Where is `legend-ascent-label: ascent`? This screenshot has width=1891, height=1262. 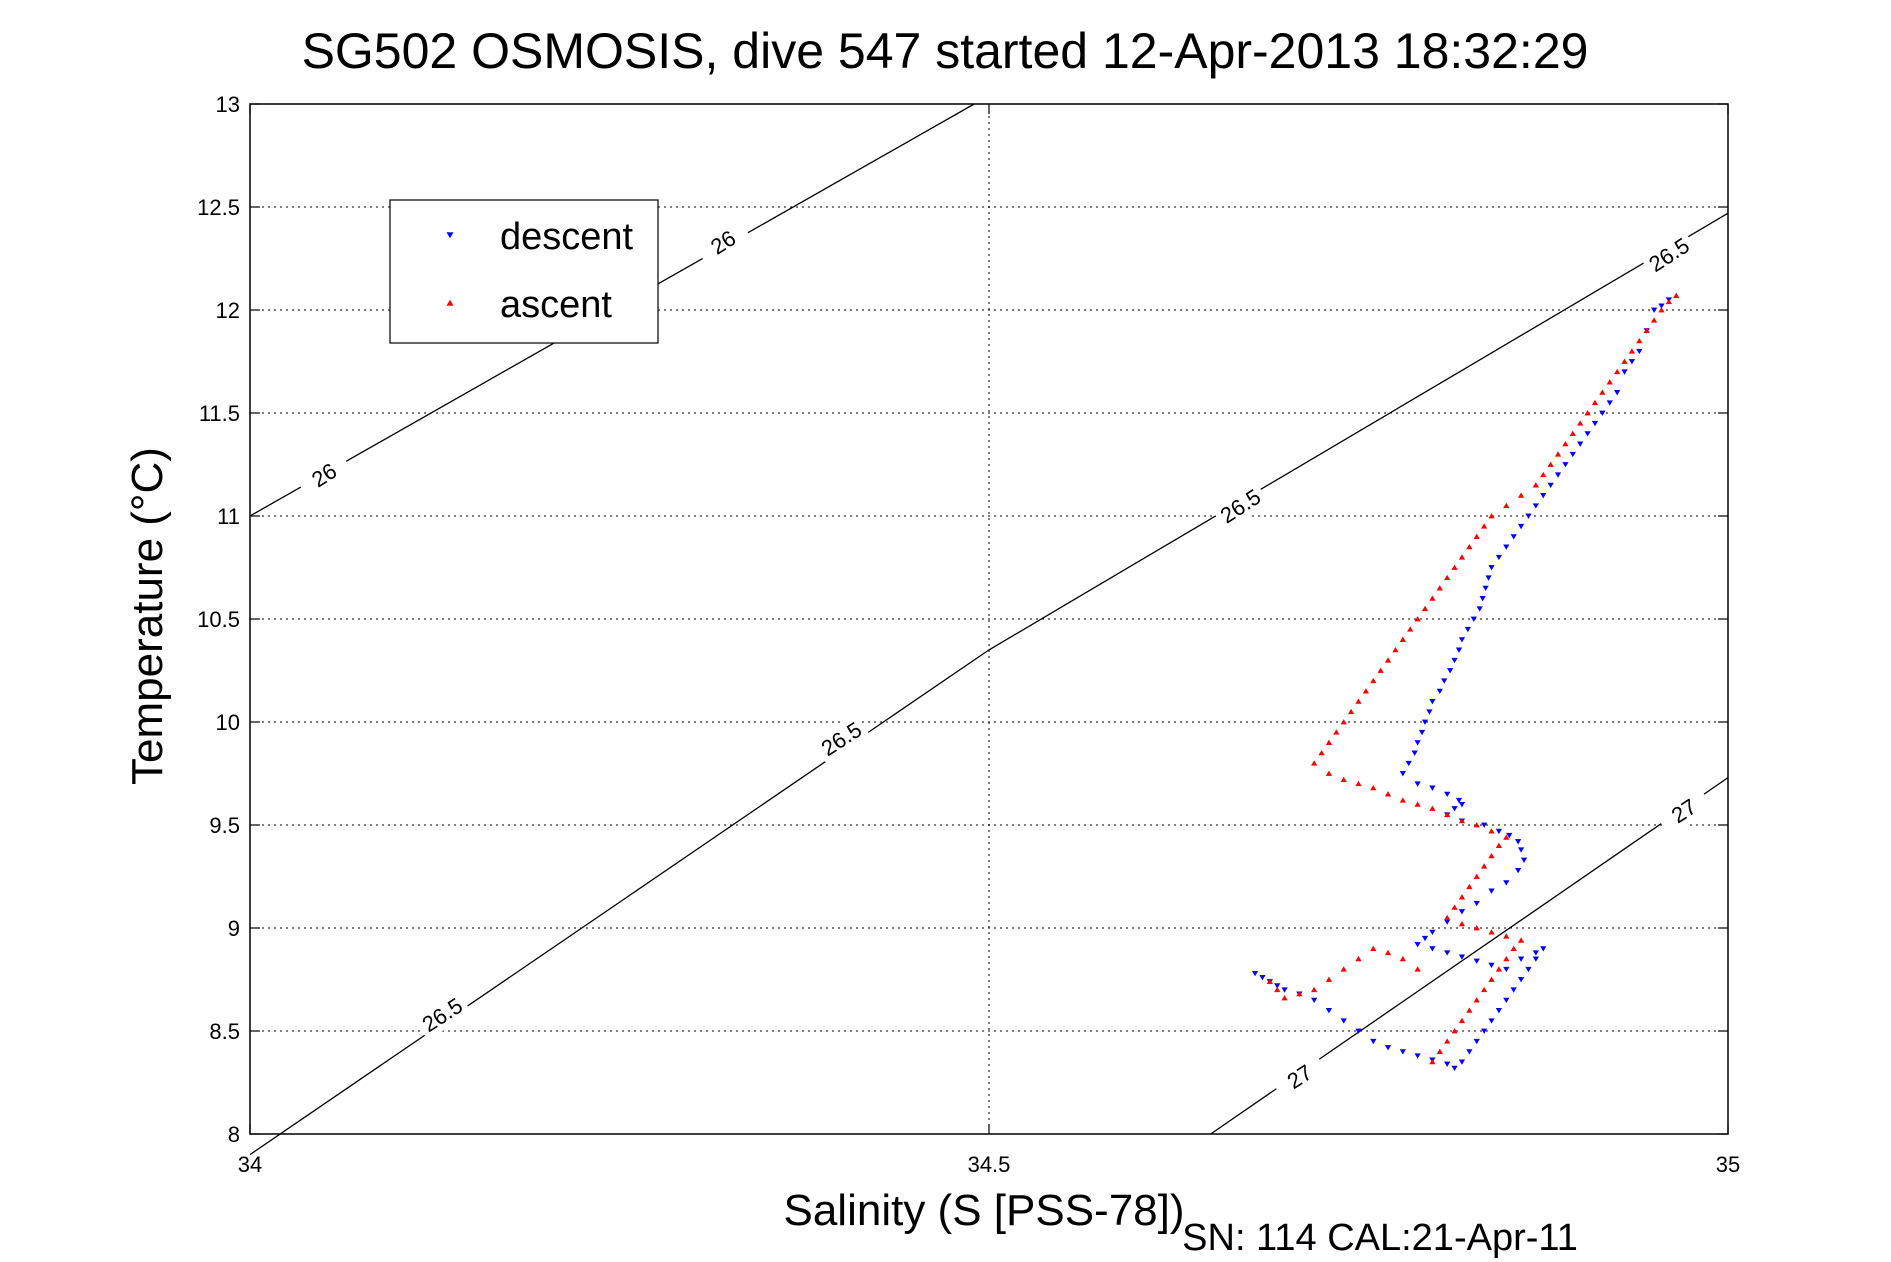
legend-ascent-label: ascent is located at coordinates (556, 305).